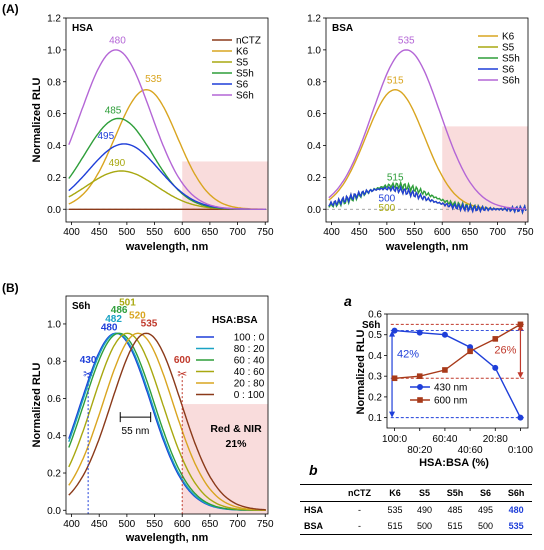 The height and width of the screenshot is (550, 544). I want to click on peak-label: 486, so click(119, 310).